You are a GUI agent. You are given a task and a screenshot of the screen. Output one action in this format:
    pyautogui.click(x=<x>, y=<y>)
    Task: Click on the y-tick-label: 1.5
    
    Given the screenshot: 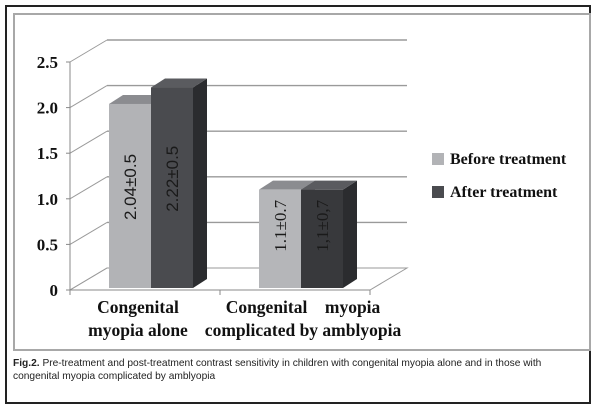 What is the action you would take?
    pyautogui.click(x=47, y=153)
    